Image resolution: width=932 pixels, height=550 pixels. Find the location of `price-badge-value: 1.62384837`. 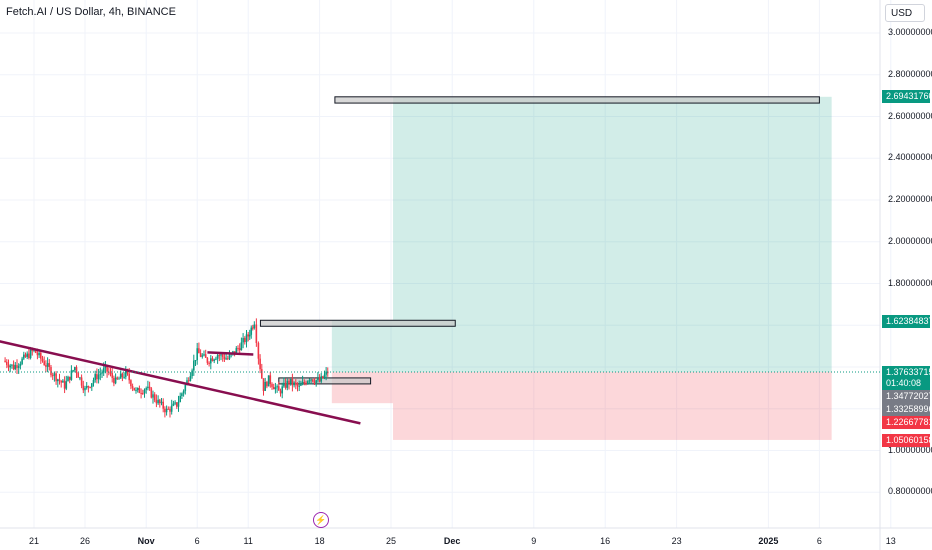

price-badge-value: 1.62384837 is located at coordinates (909, 321).